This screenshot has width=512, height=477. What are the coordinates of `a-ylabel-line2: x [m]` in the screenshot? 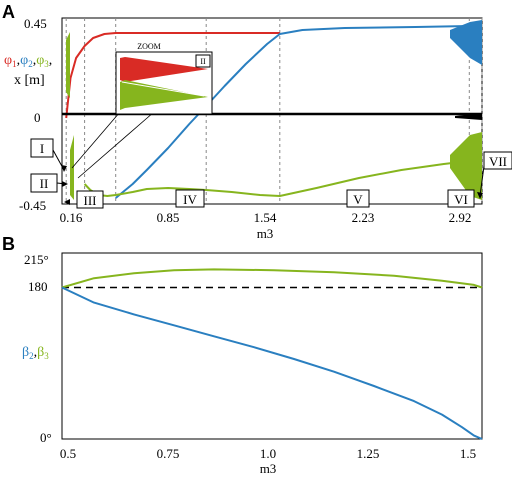 It's located at (29, 80).